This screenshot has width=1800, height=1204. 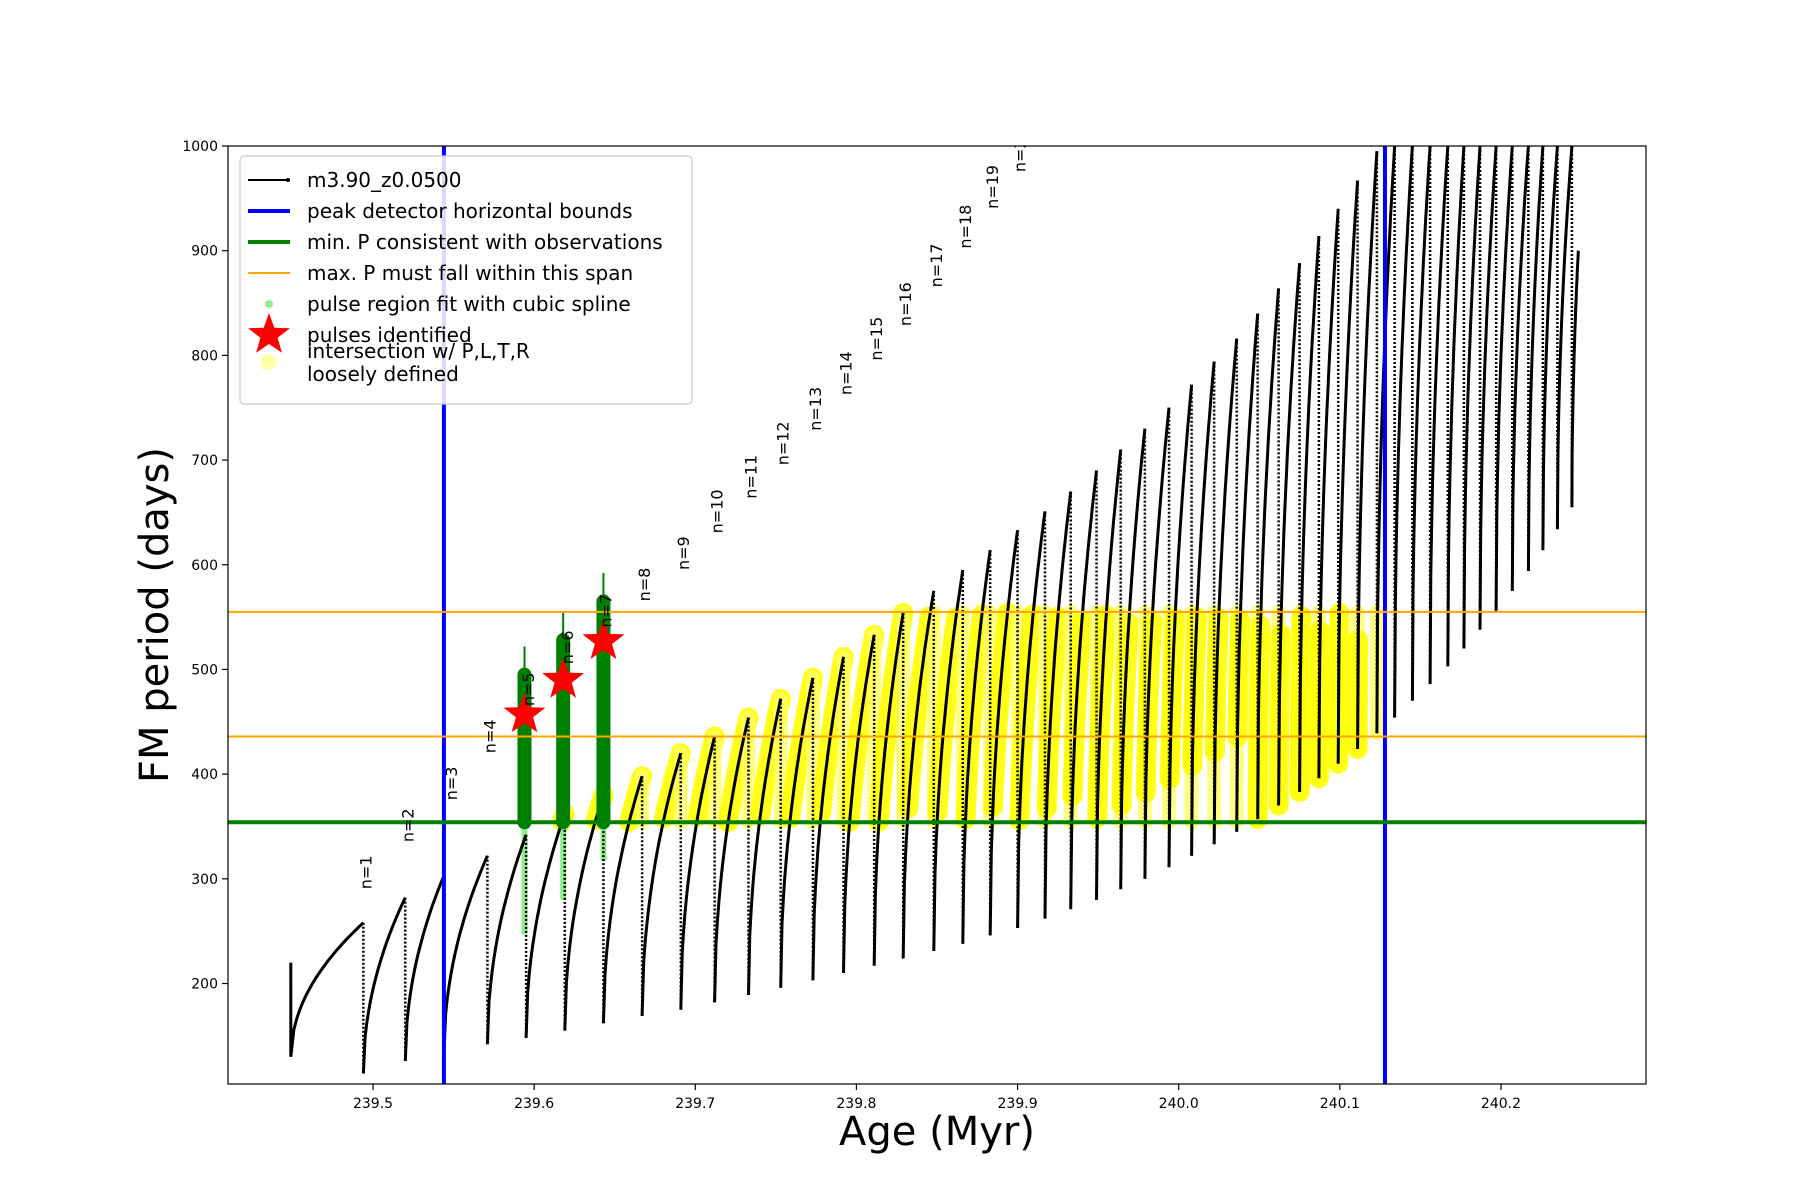 What do you see at coordinates (815, 409) in the screenshot?
I see `pulse-number-label: n=13` at bounding box center [815, 409].